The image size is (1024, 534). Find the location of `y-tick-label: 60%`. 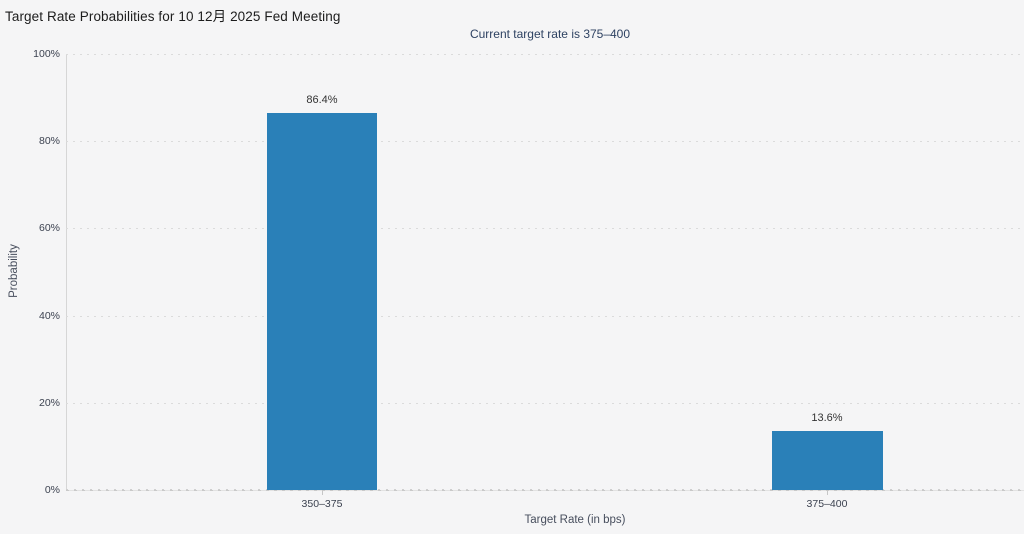

y-tick-label: 60% is located at coordinates (49, 228).